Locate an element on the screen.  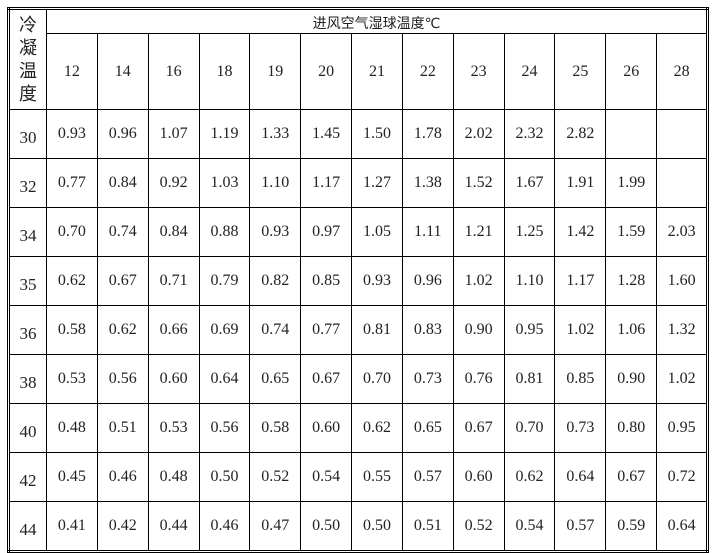
data-cell: 1.33 is located at coordinates (275, 134).